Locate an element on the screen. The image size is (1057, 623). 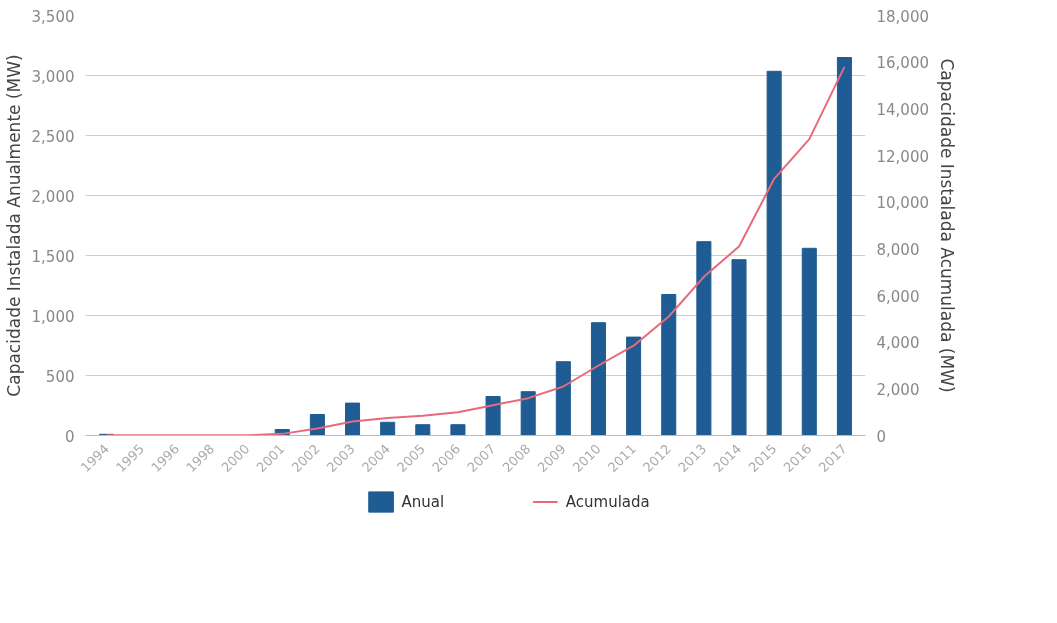
y2-tick-label: 6,000 is located at coordinates (898, 296).